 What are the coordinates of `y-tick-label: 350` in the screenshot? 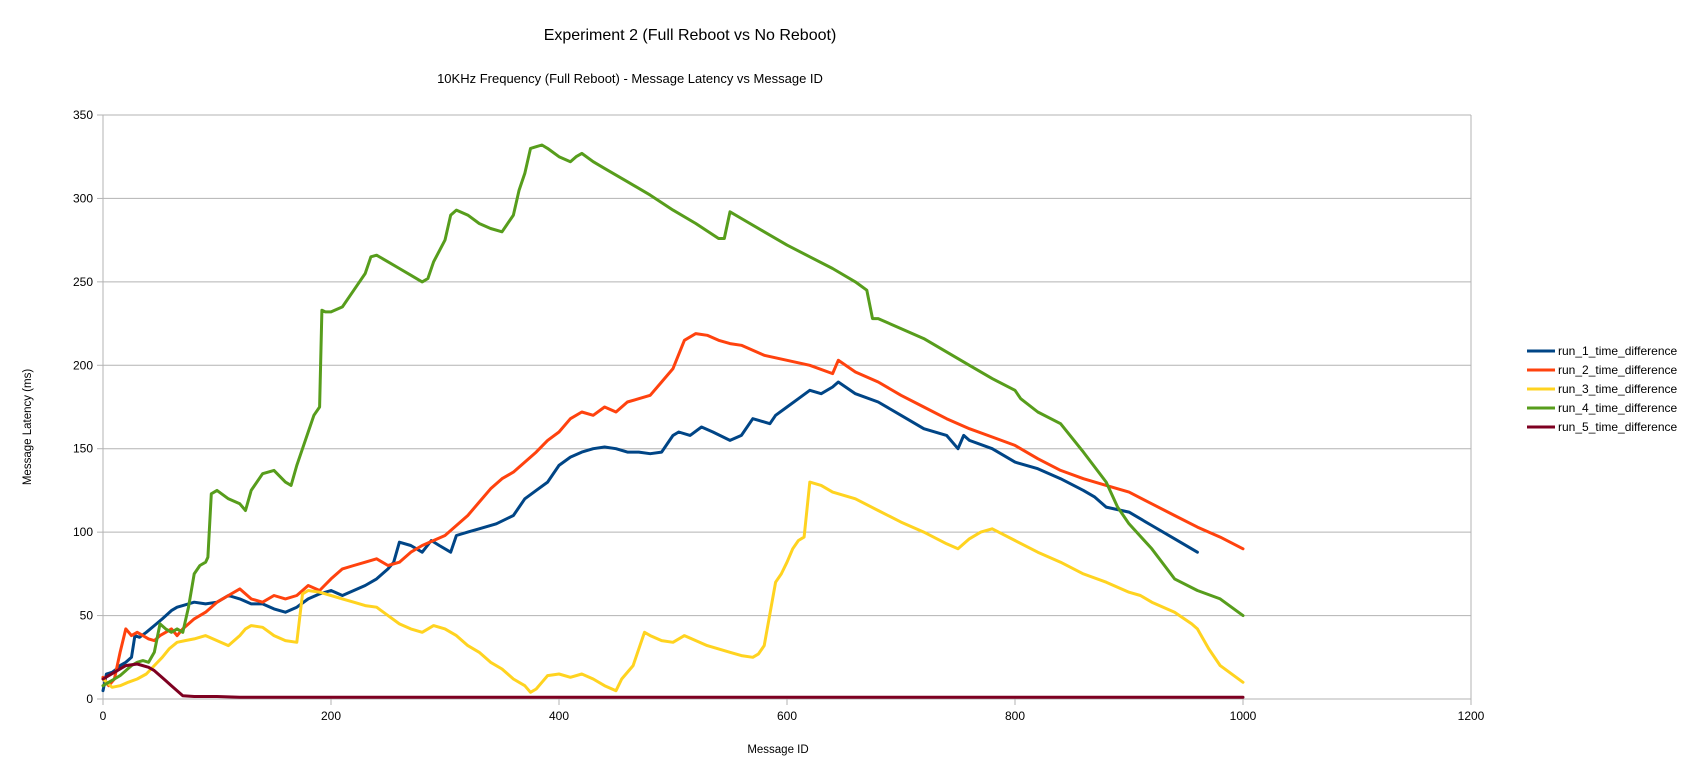 It's located at (83, 115).